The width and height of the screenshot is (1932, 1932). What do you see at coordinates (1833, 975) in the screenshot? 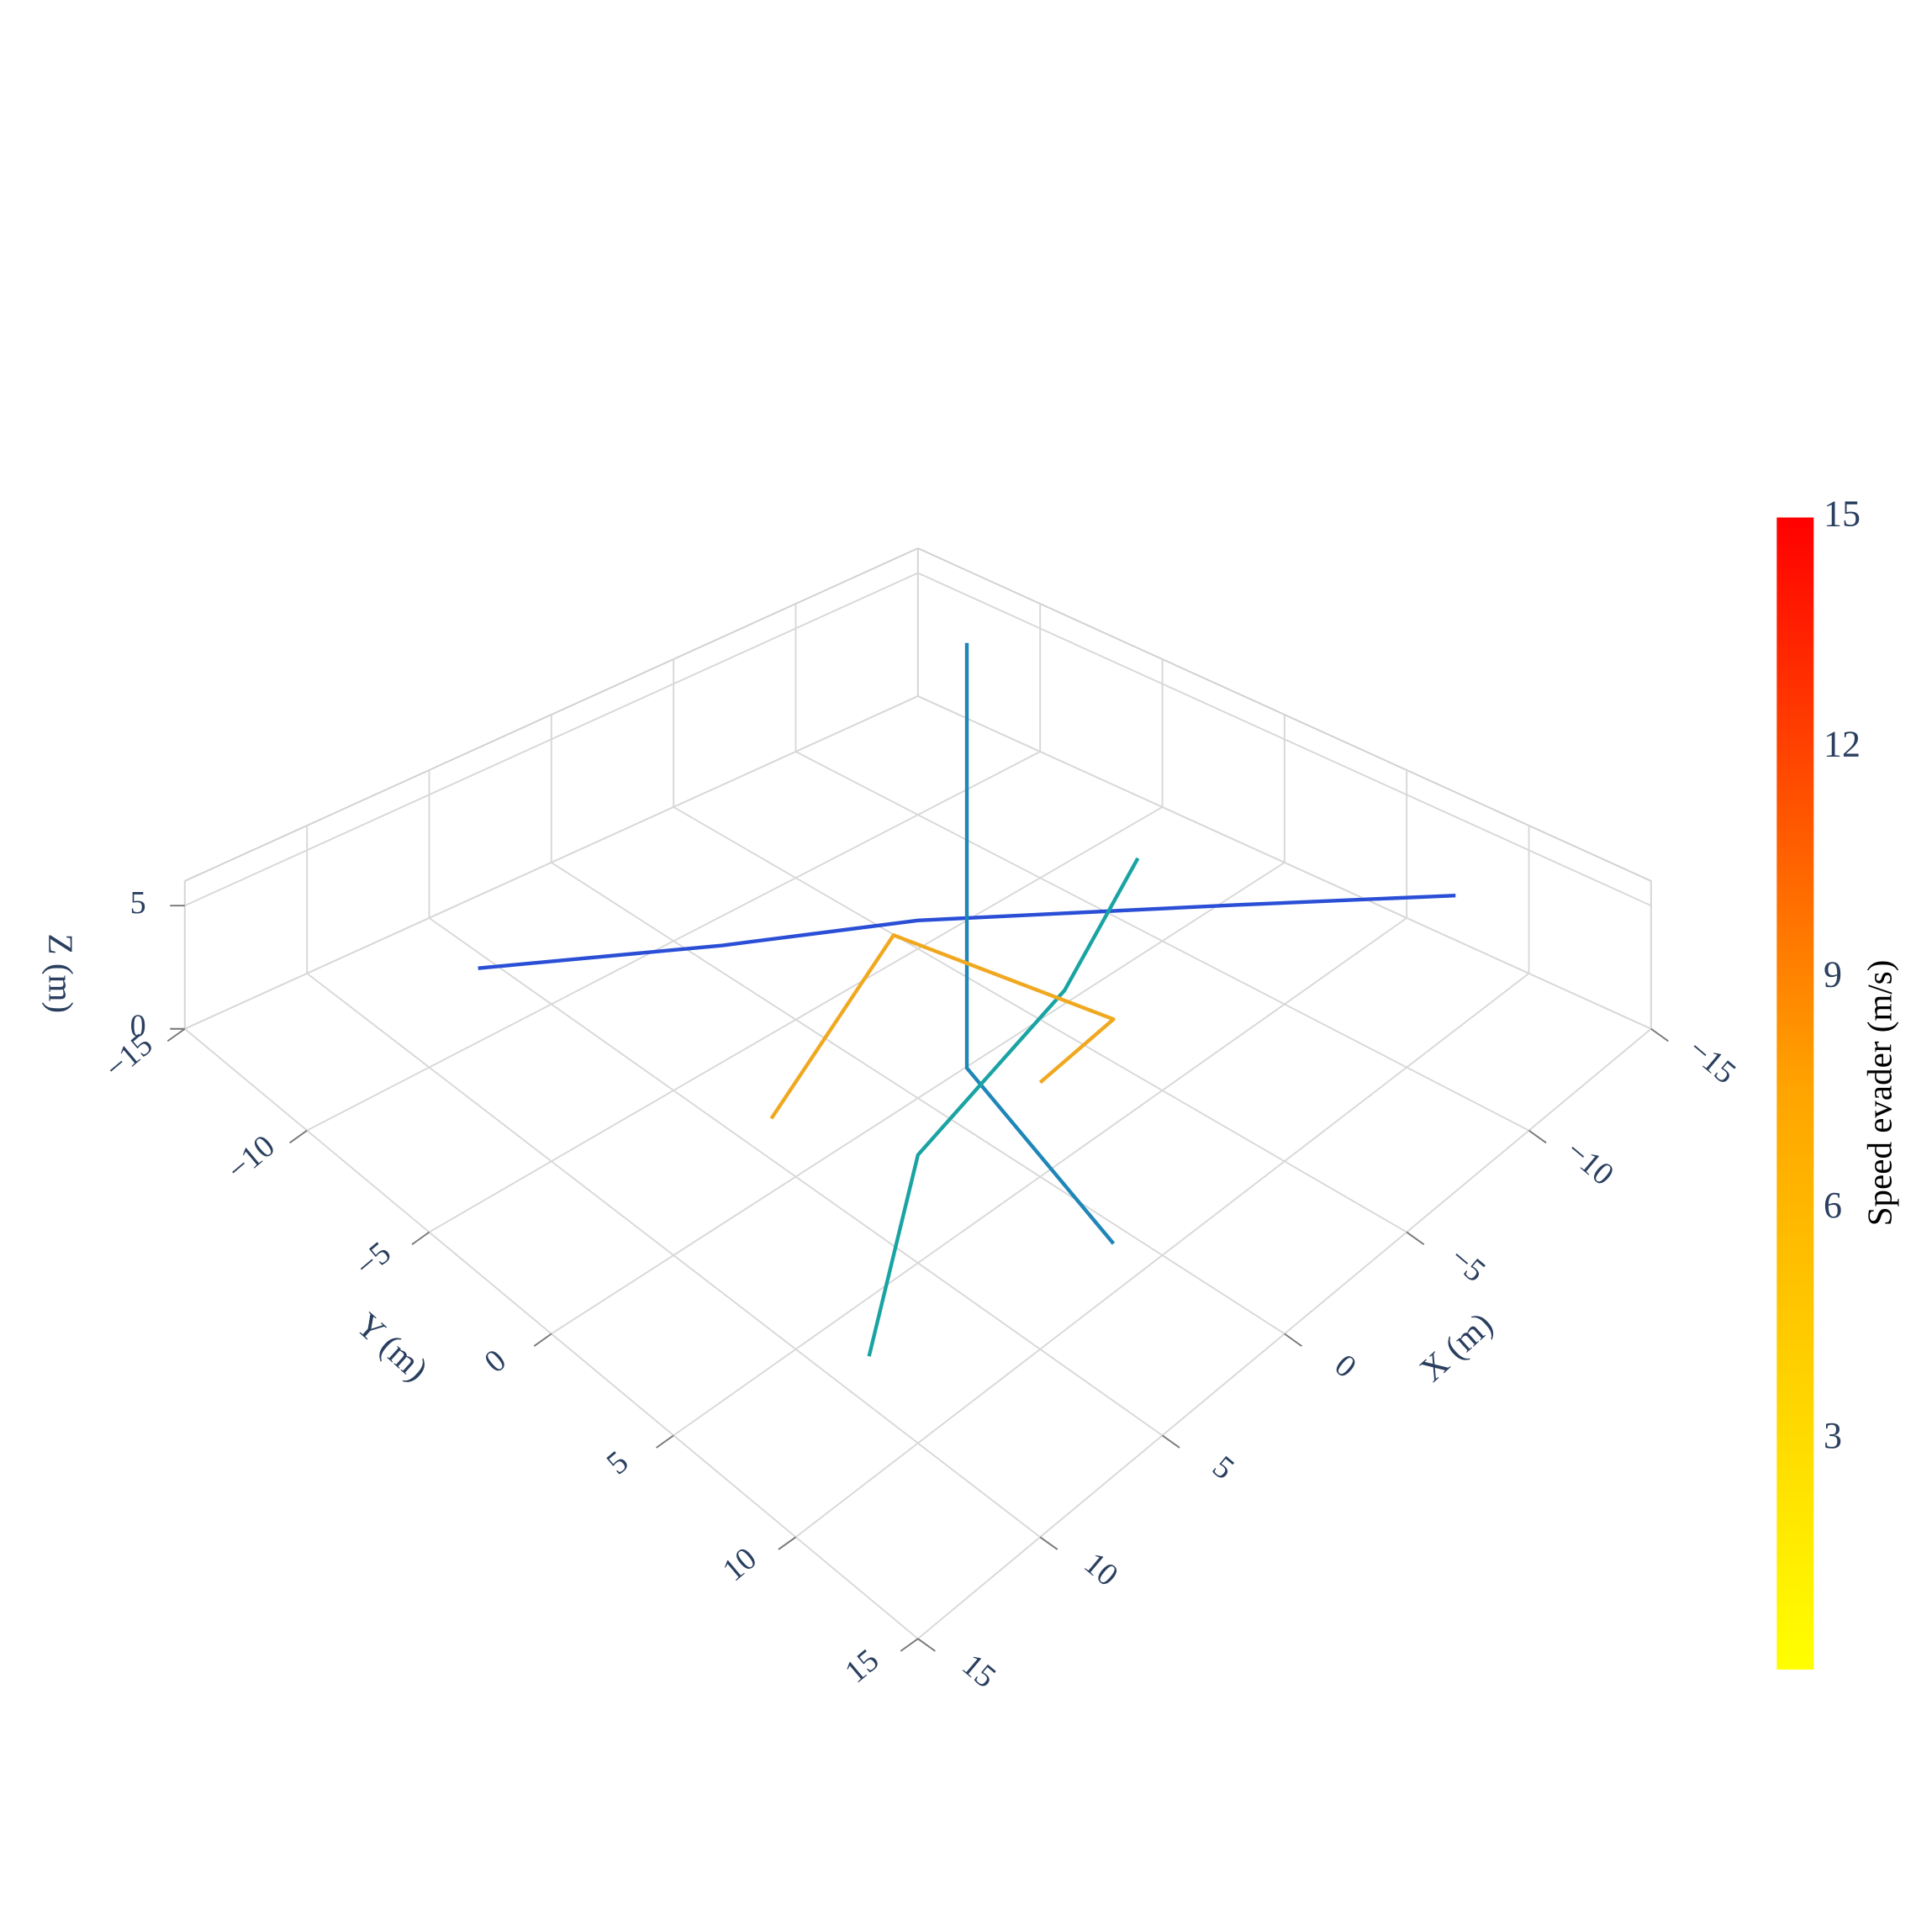
I see `colorbar-tick-label: 9` at bounding box center [1833, 975].